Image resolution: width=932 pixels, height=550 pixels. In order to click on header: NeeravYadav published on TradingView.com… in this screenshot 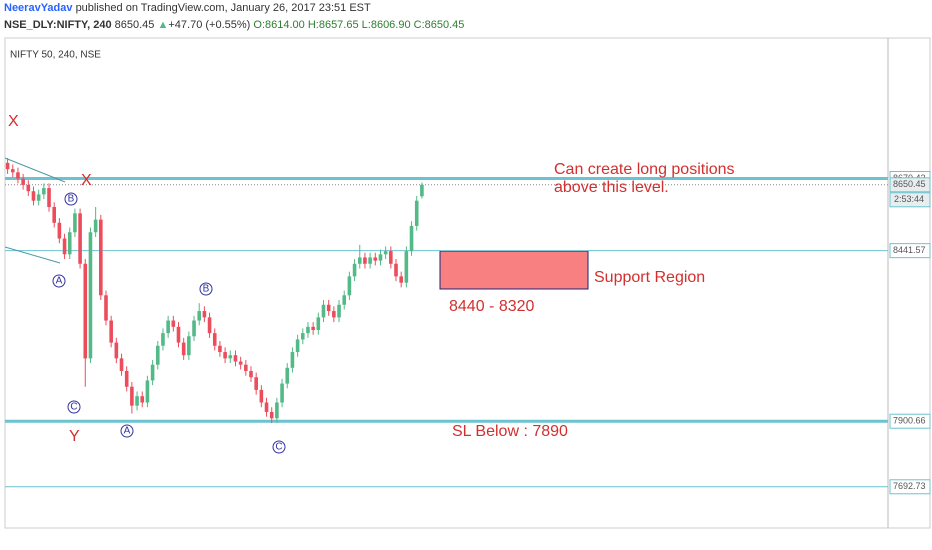, I will do `click(466, 18)`.